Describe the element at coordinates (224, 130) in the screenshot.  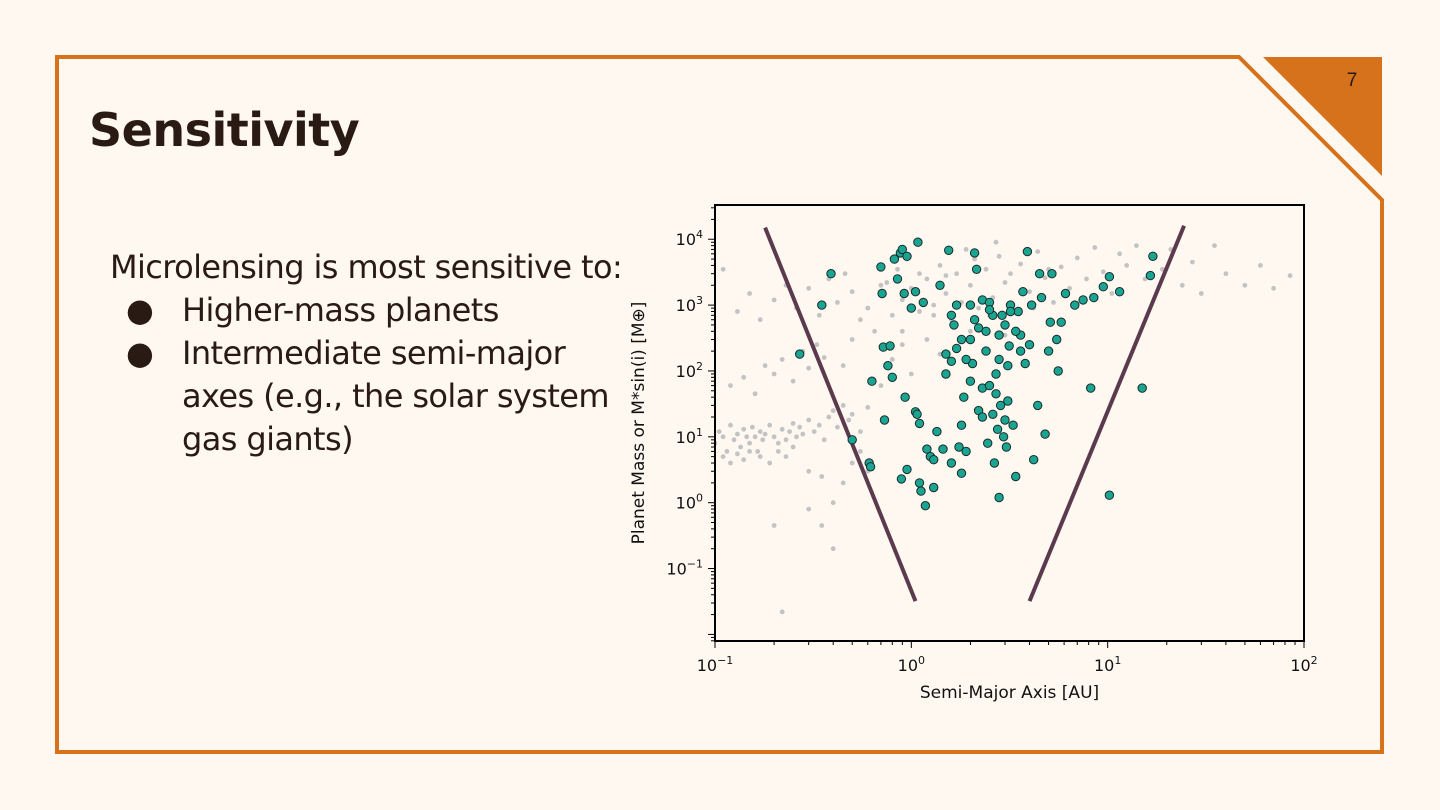
I see `slide-title: Sensitivity` at that location.